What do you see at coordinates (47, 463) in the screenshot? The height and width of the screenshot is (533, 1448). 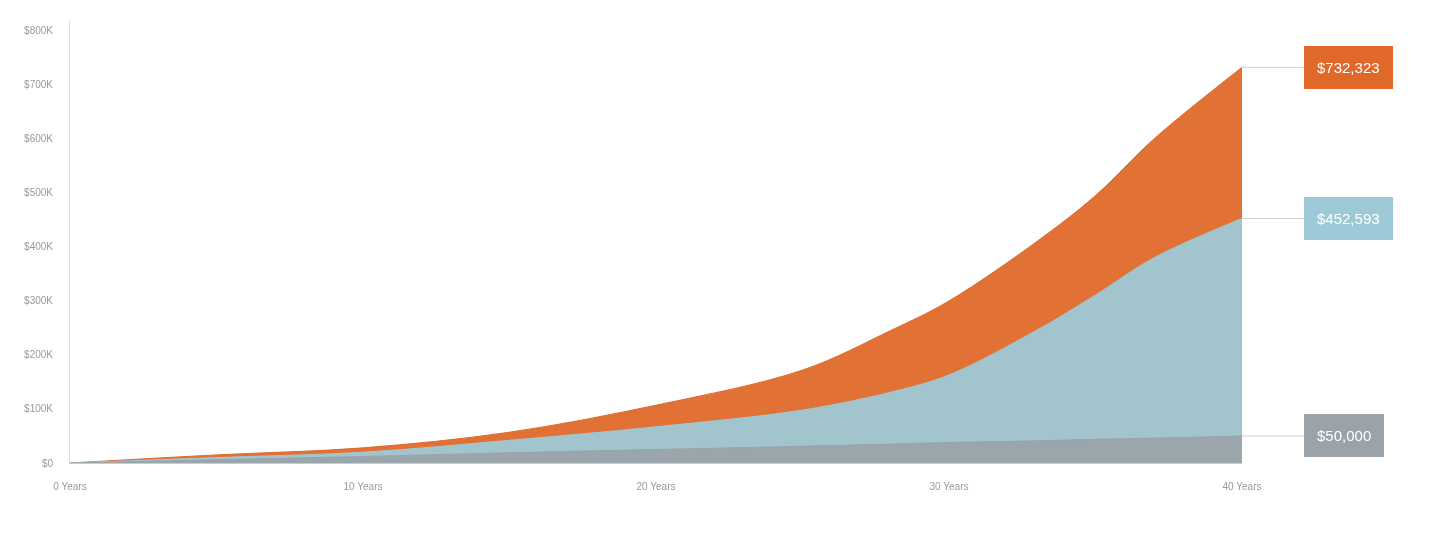 I see `y-tick-label: $0` at bounding box center [47, 463].